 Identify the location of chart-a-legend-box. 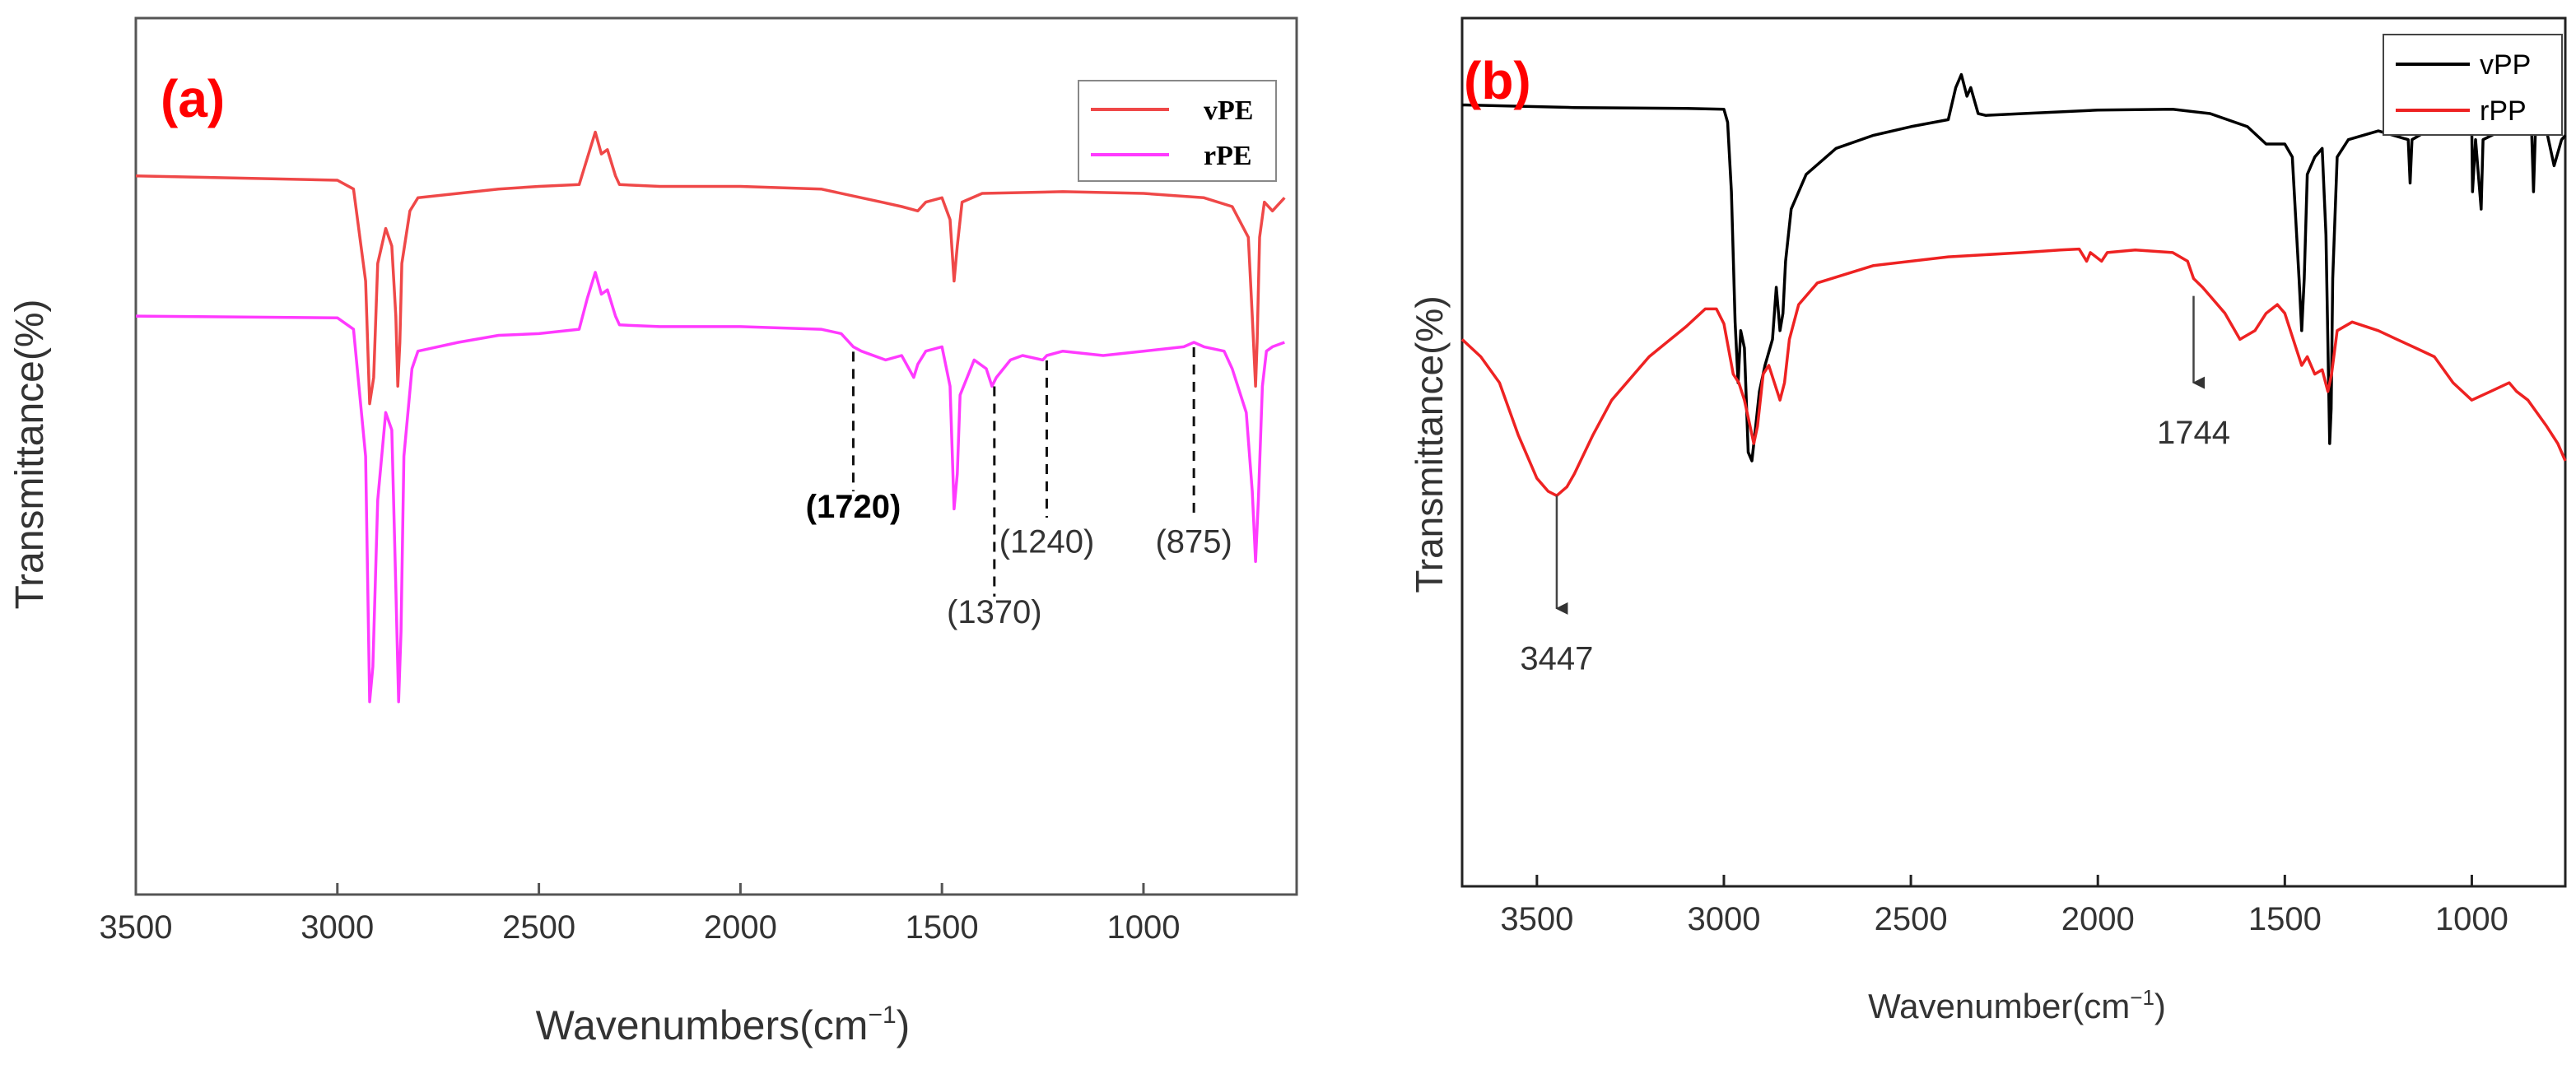
(1177, 131).